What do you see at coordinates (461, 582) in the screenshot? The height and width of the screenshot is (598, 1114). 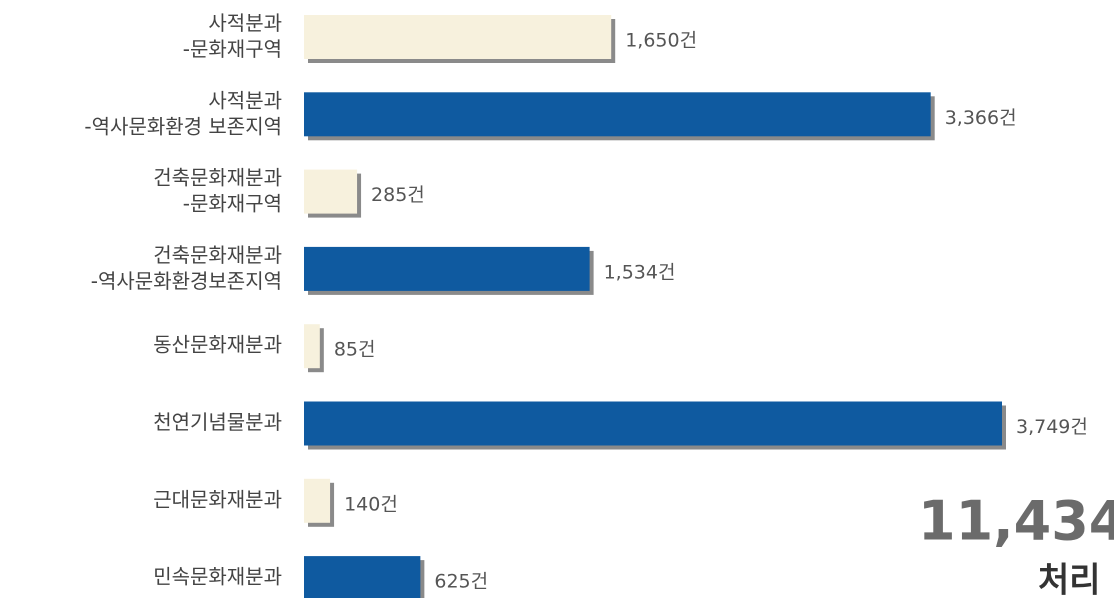 I see `value-label: 625건` at bounding box center [461, 582].